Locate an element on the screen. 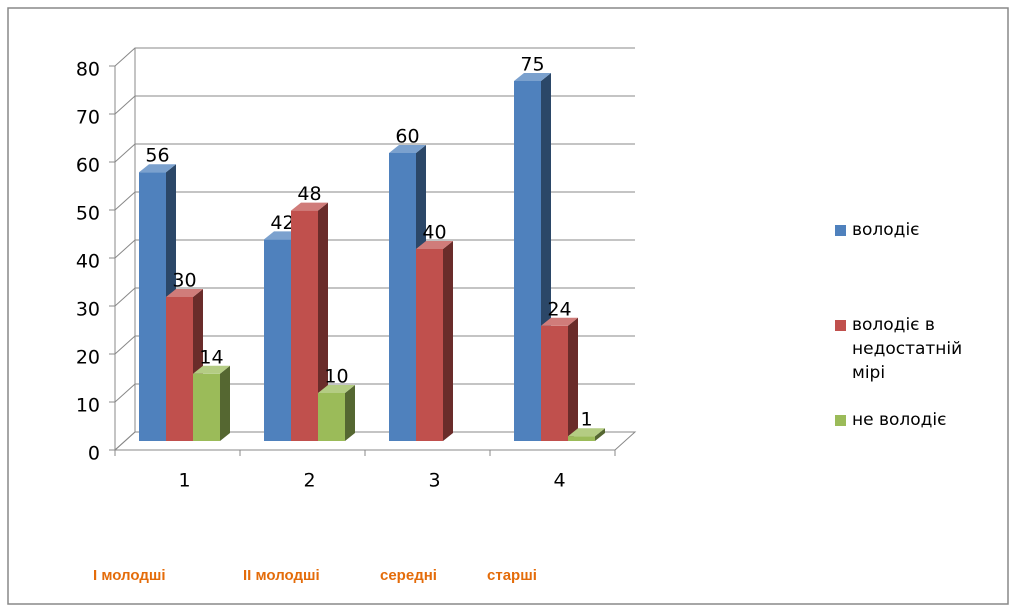 Image resolution: width=1016 pixels, height=610 pixels. value-label: 42 is located at coordinates (282, 223).